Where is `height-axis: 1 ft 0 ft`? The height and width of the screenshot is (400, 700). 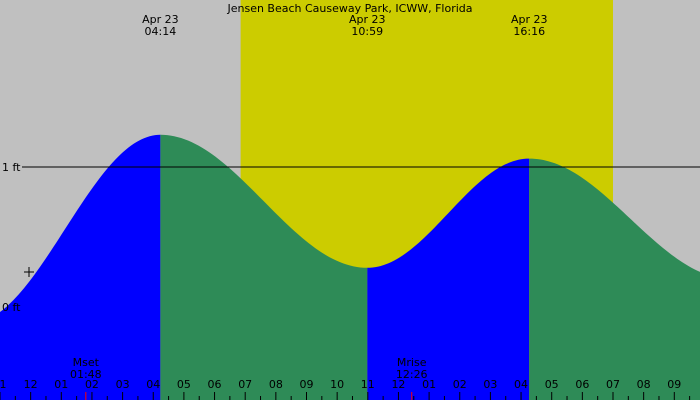 height-axis: 1 ft 0 ft is located at coordinates (18, 237).